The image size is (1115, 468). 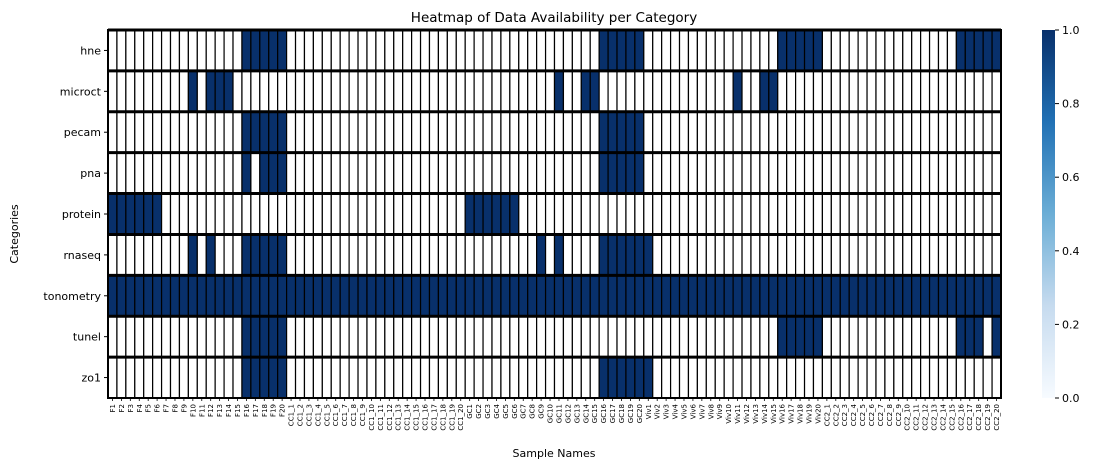 I want to click on x-tick-label: CC1_16, so click(x=426, y=416).